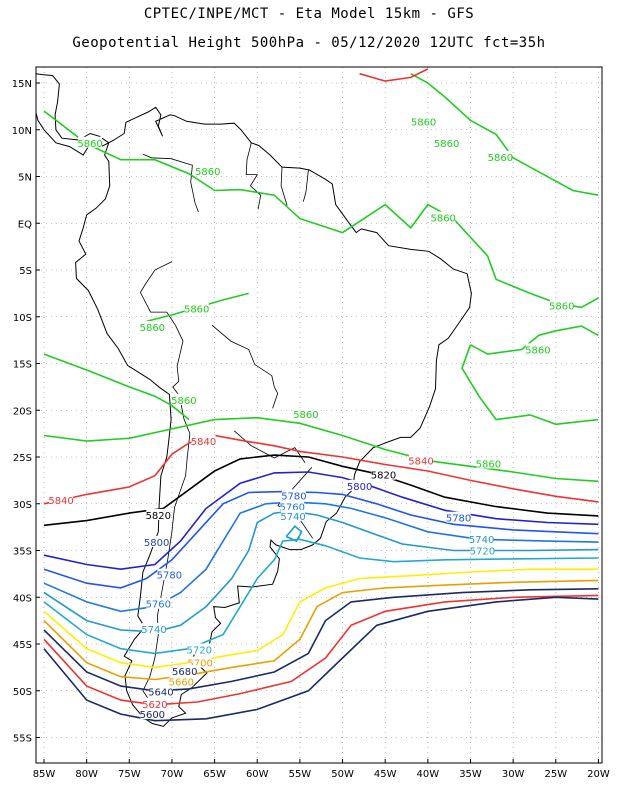 The height and width of the screenshot is (800, 618). What do you see at coordinates (86, 774) in the screenshot?
I see `lon-tick-label: 80W` at bounding box center [86, 774].